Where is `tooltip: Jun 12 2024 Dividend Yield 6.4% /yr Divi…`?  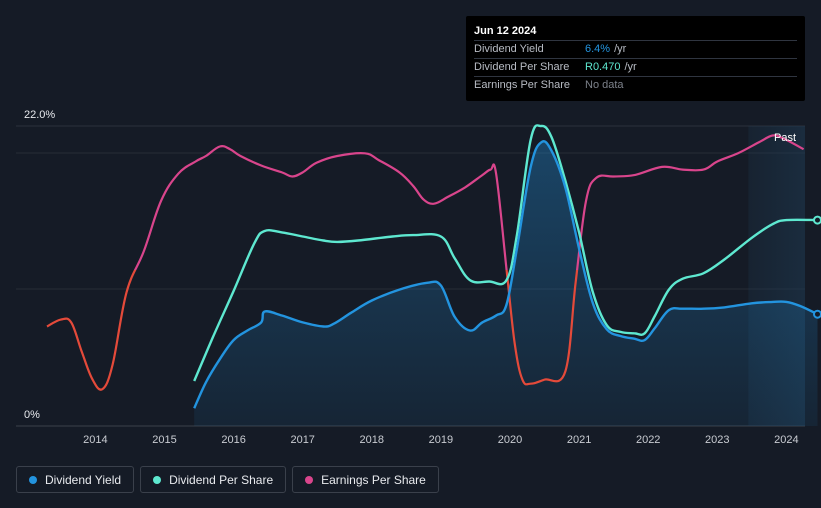
tooltip: Jun 12 2024 Dividend Yield 6.4% /yr Divi… is located at coordinates (635, 58).